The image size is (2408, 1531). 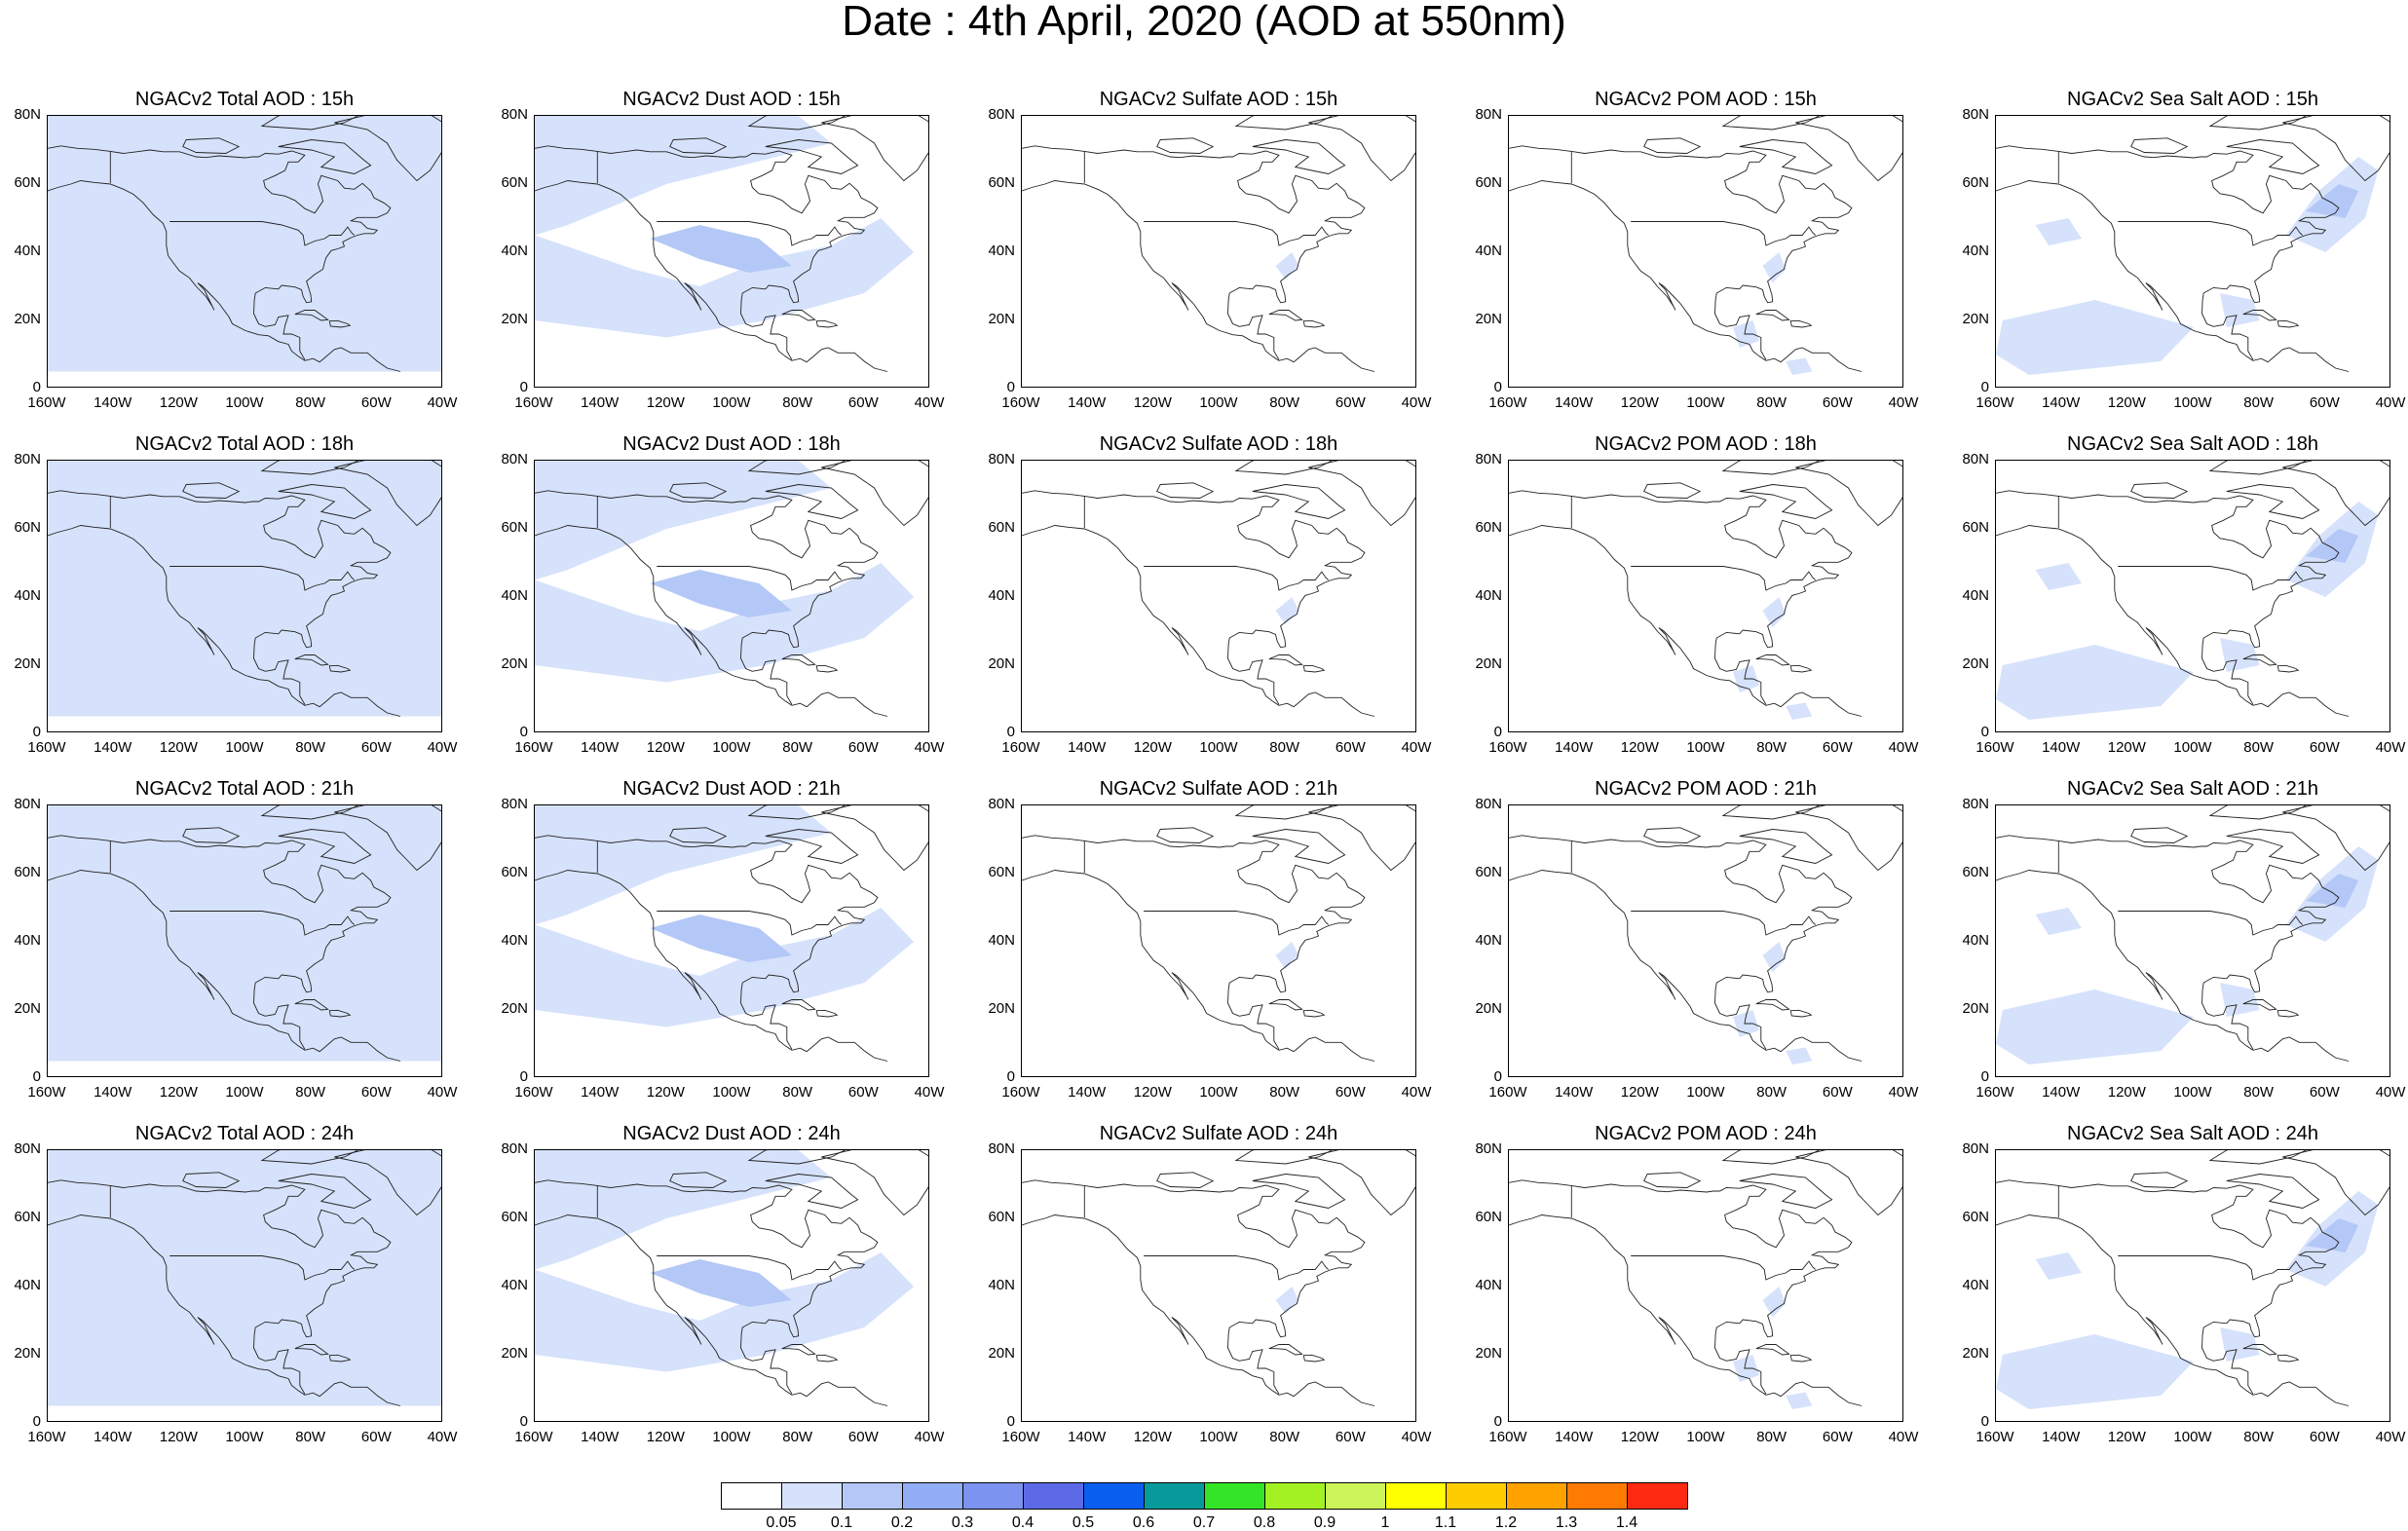 I want to click on map-frame-sulfate-18h, so click(x=1218, y=596).